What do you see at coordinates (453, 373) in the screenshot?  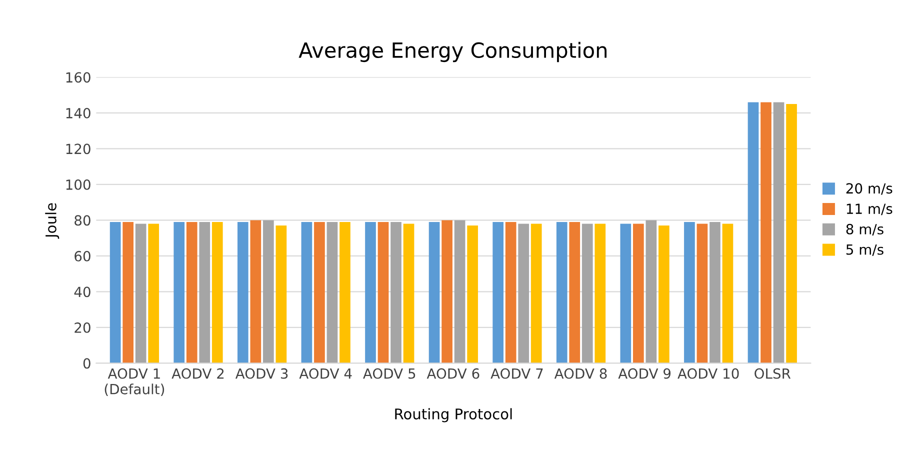 I see `x-tick-label: AODV 6` at bounding box center [453, 373].